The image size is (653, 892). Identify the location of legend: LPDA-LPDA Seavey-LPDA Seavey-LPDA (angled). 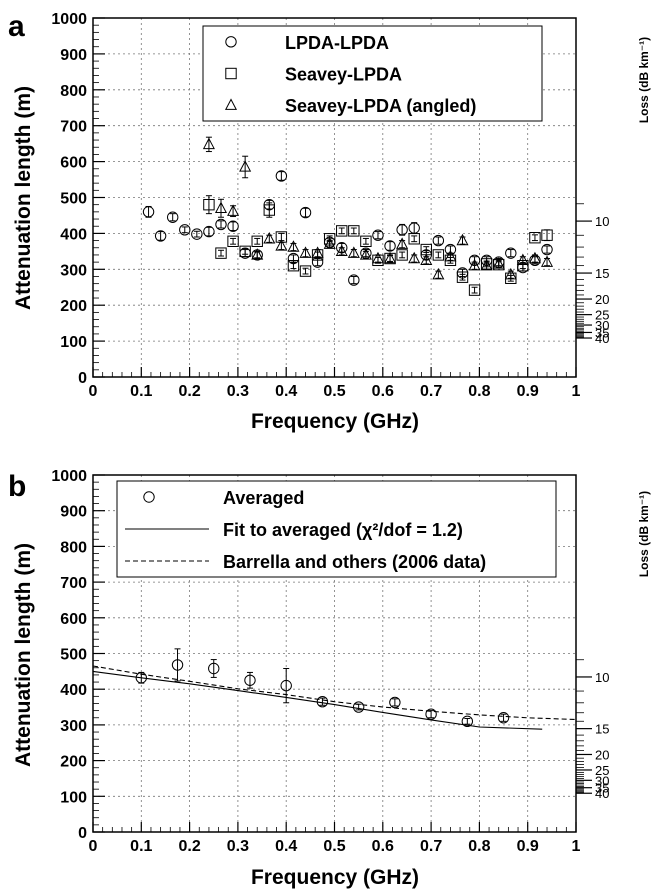
(372, 73).